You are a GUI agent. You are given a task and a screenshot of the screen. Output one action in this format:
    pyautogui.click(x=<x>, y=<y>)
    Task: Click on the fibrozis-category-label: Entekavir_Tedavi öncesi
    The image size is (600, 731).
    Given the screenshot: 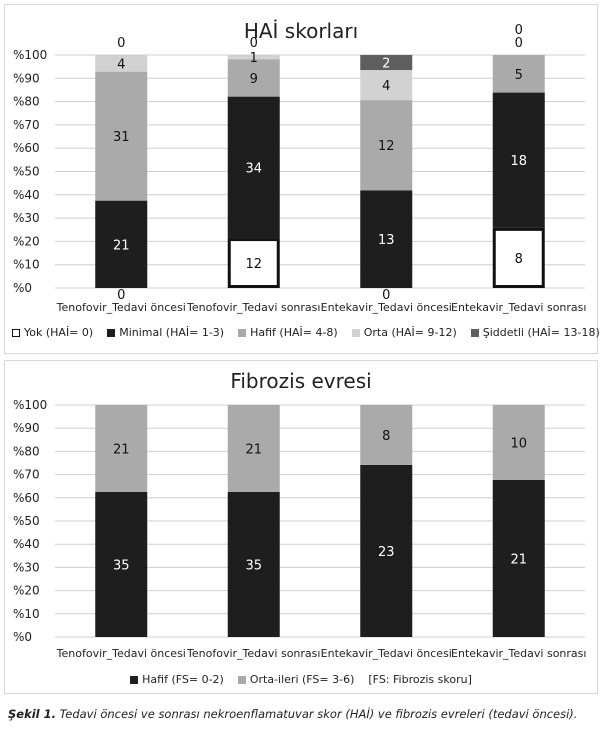 What is the action you would take?
    pyautogui.click(x=386, y=653)
    